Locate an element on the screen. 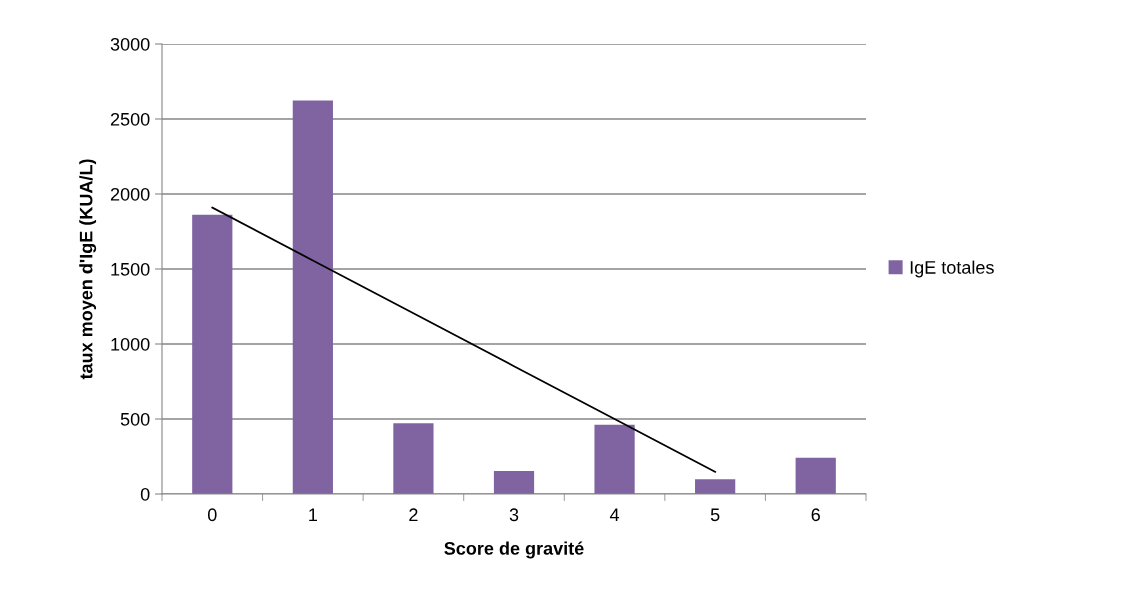 The image size is (1123, 597). x-tick-label: 2 is located at coordinates (413, 514).